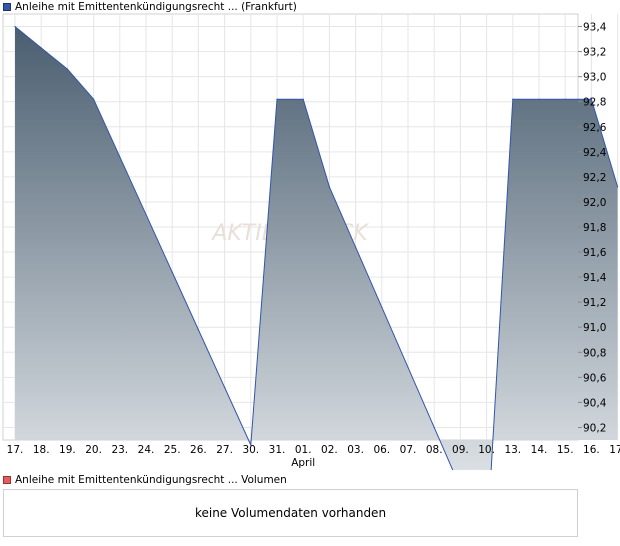 The image size is (620, 546). Describe the element at coordinates (381, 450) in the screenshot. I see `x-tick-label: 06.` at that location.